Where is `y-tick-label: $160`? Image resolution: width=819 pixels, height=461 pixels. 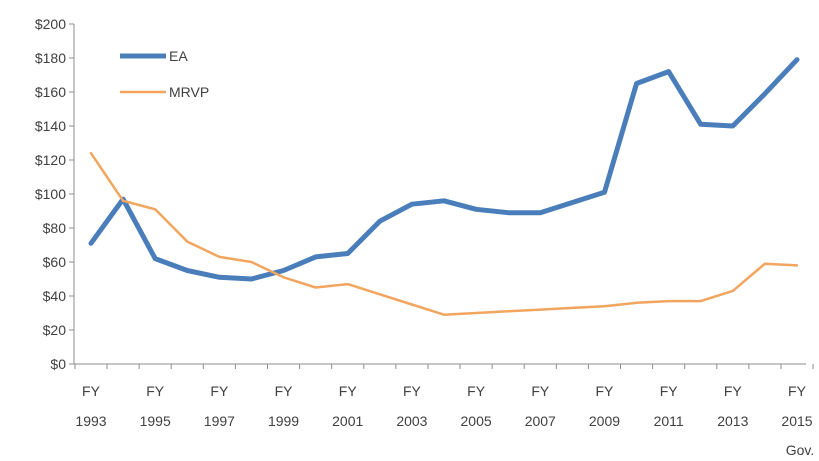
y-tick-label: $160 is located at coordinates (50, 92).